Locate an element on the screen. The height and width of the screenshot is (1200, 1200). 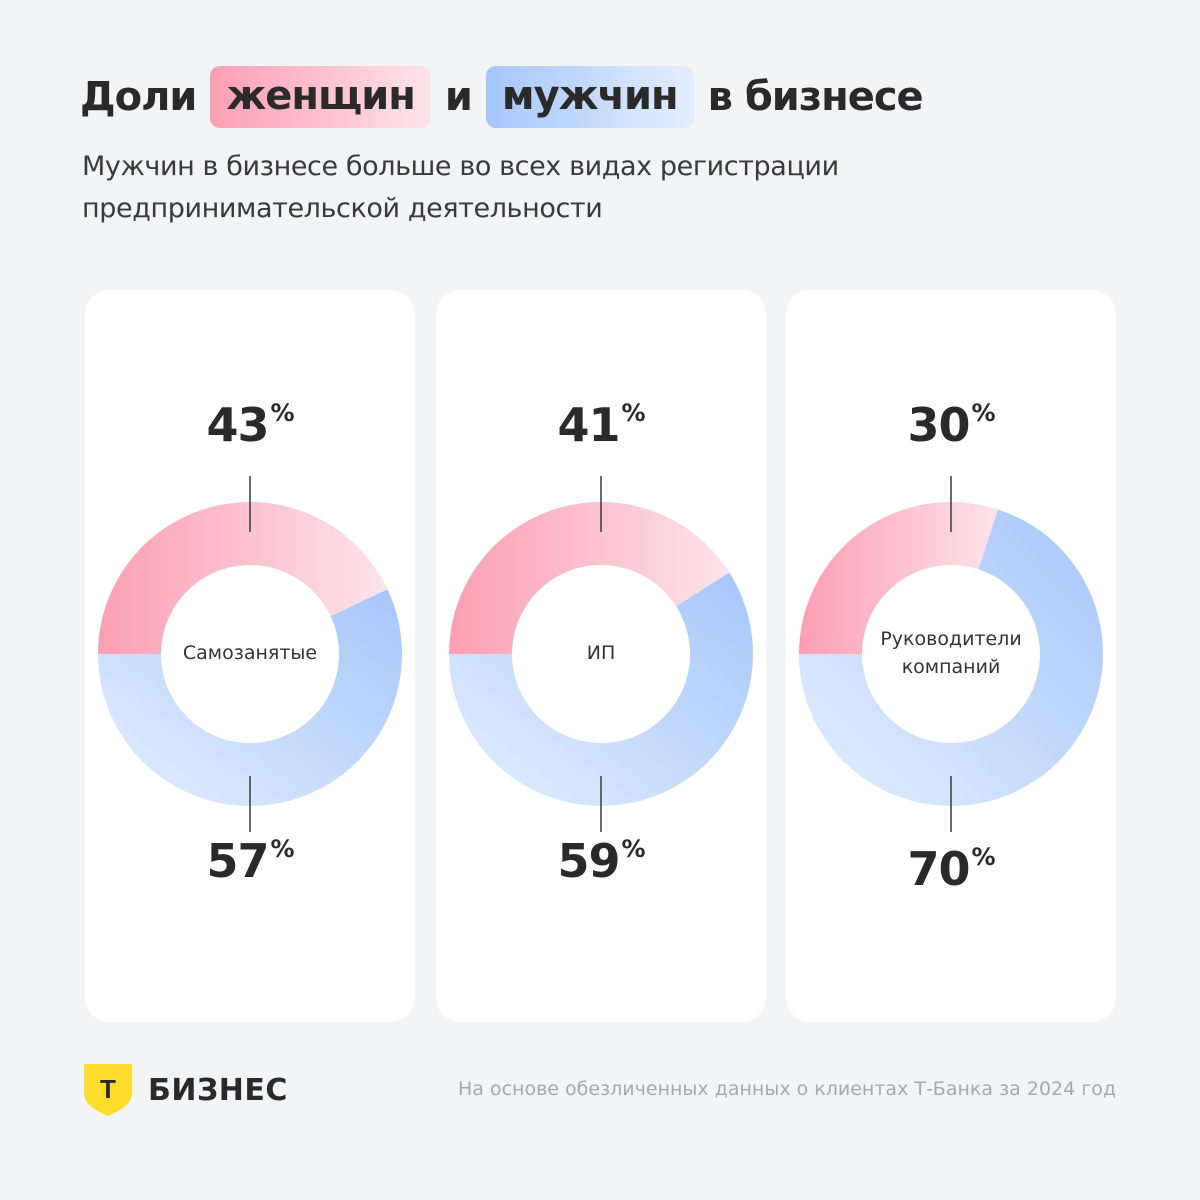
t-shield-icon: Т is located at coordinates (108, 1090).